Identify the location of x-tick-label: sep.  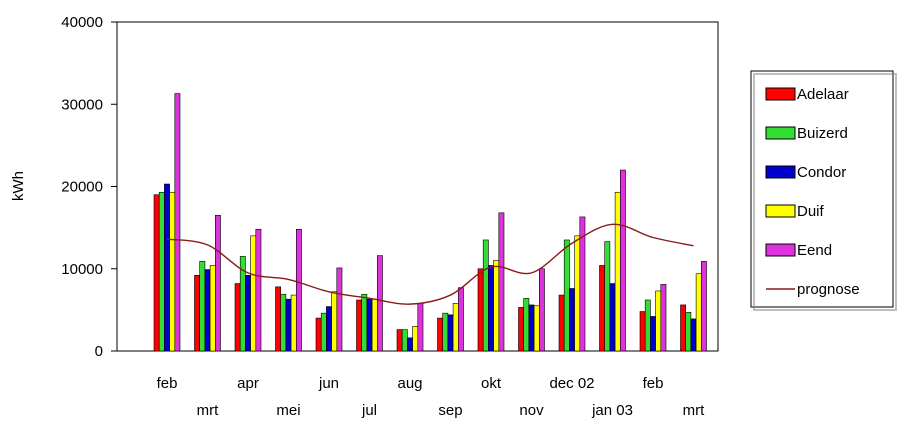
(450, 410).